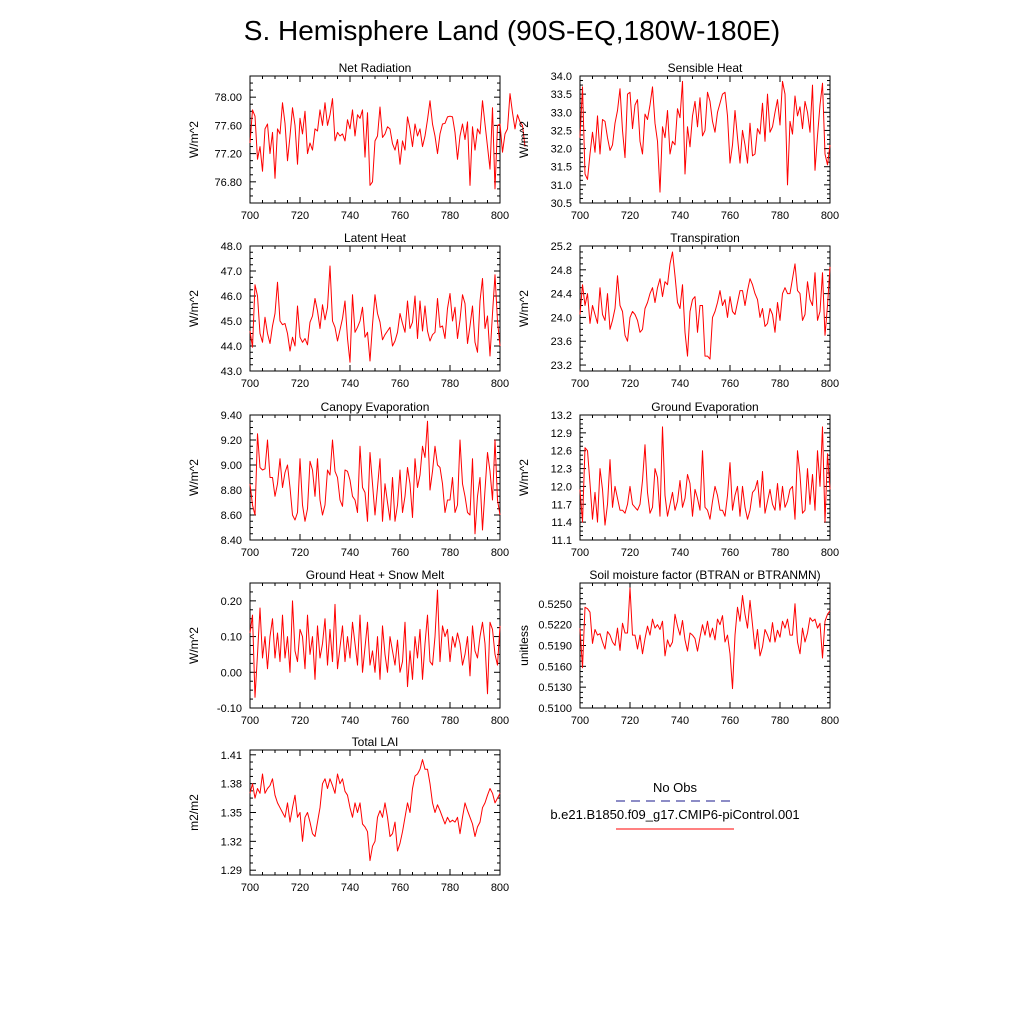 The width and height of the screenshot is (1024, 1024). I want to click on y-tick-label: 0.5190, so click(555, 647).